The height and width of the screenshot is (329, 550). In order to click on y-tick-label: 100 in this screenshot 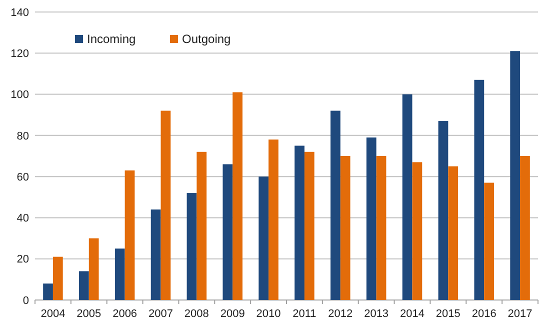, I will do `click(19, 95)`.